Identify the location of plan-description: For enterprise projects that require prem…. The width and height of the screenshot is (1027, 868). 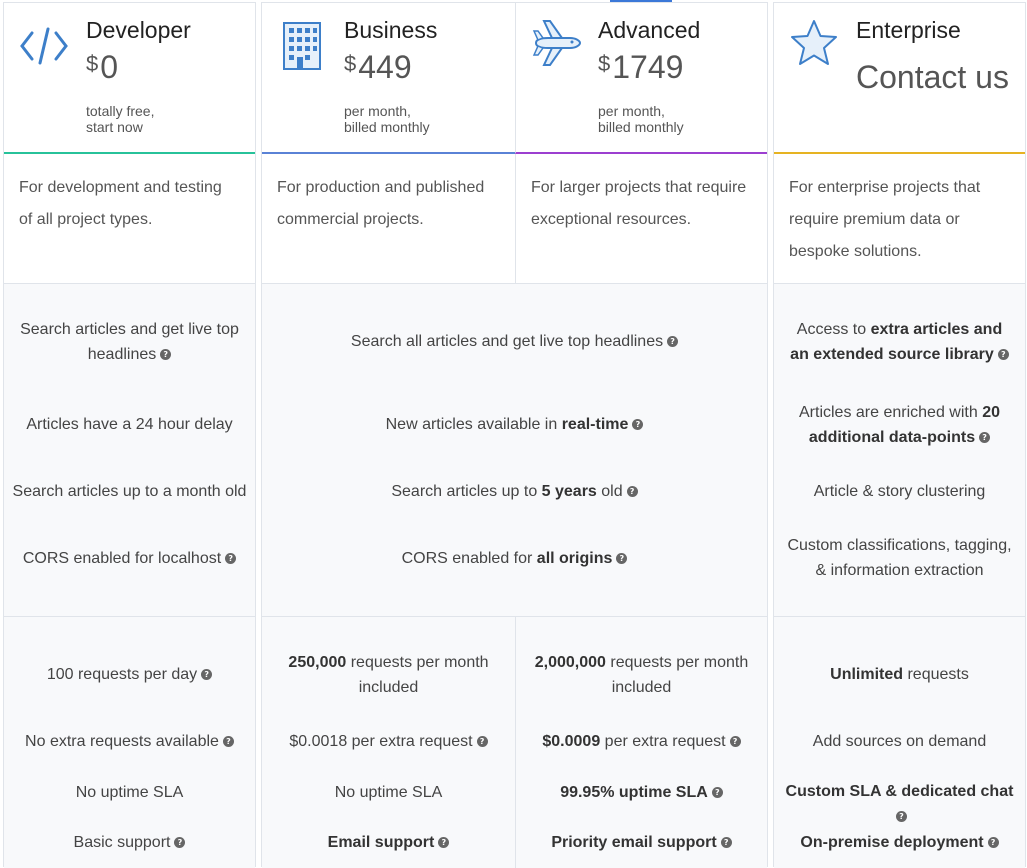
(899, 219).